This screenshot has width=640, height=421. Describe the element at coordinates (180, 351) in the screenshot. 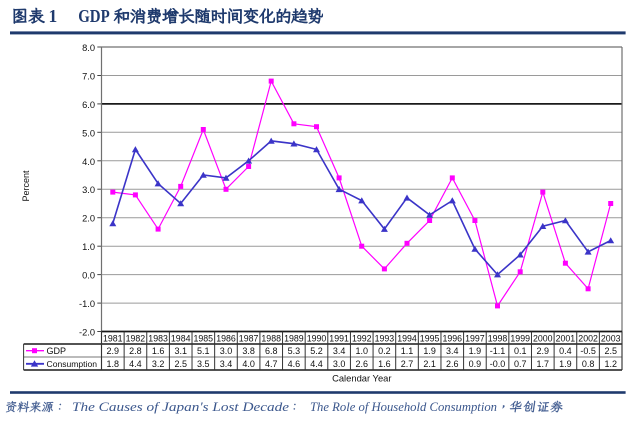

I see `svg-text: 3.1` at that location.